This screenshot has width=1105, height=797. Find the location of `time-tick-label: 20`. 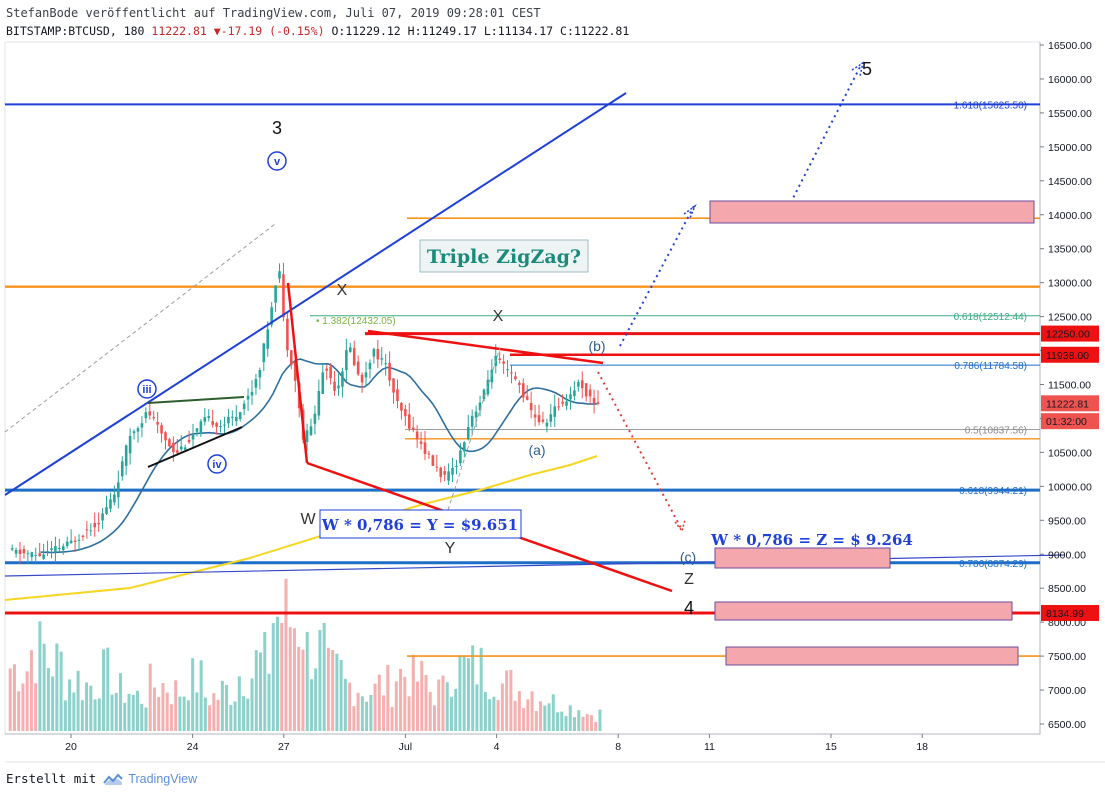

time-tick-label: 20 is located at coordinates (71, 747).